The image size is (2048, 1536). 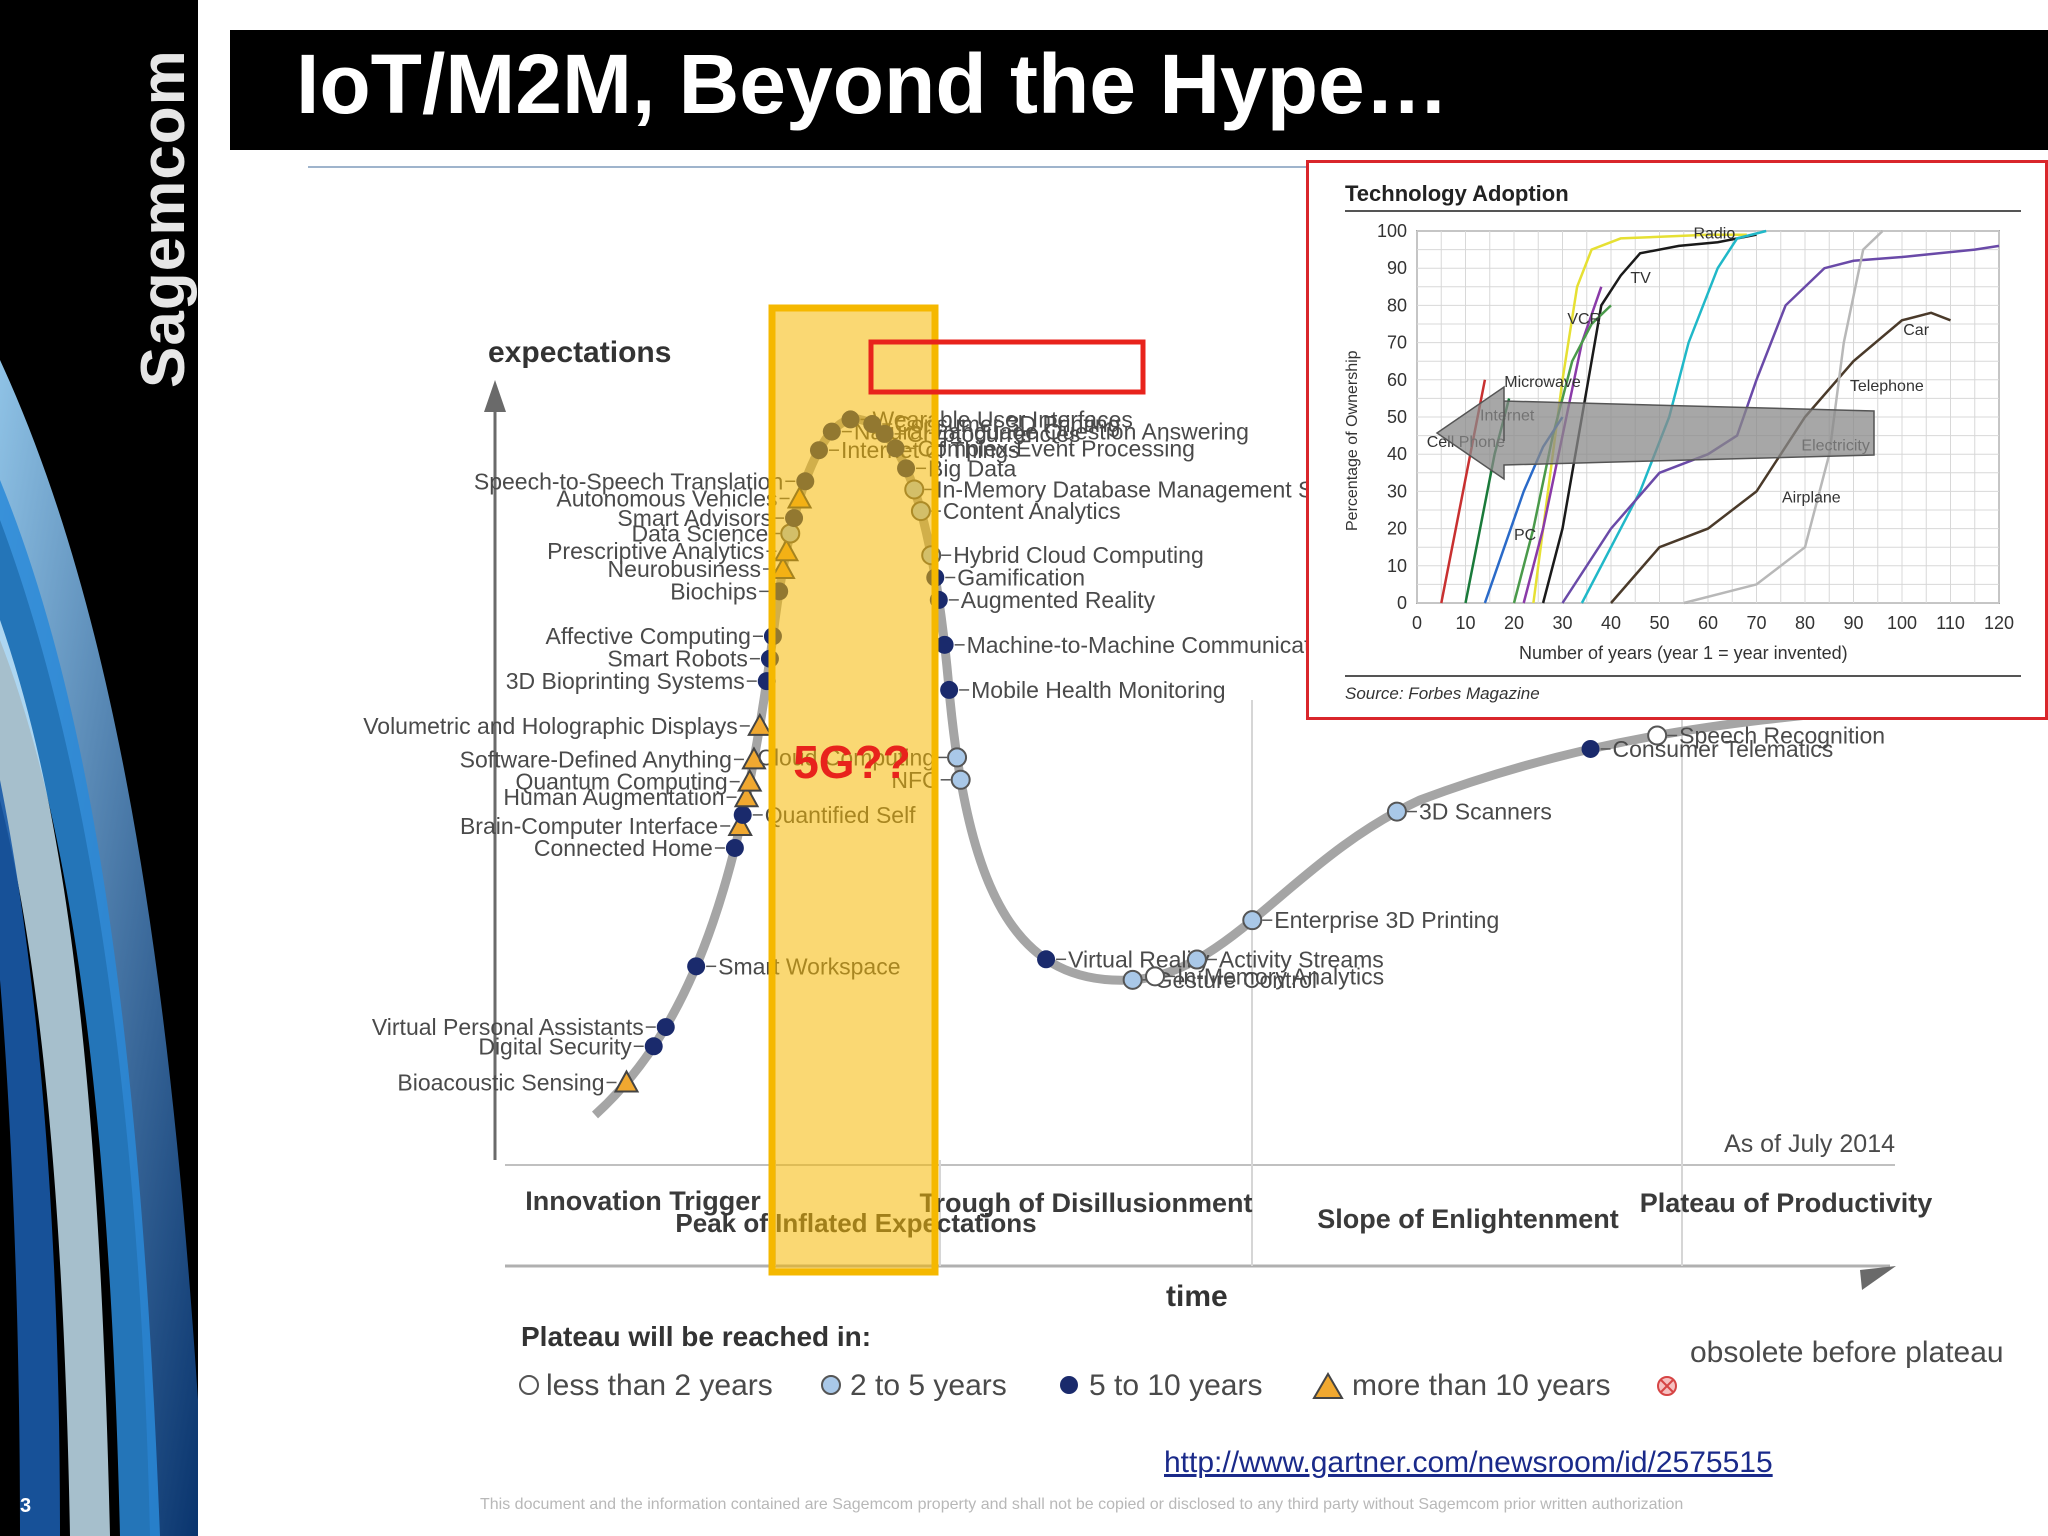 What do you see at coordinates (1397, 343) in the screenshot?
I see `inset-y-tick: 70` at bounding box center [1397, 343].